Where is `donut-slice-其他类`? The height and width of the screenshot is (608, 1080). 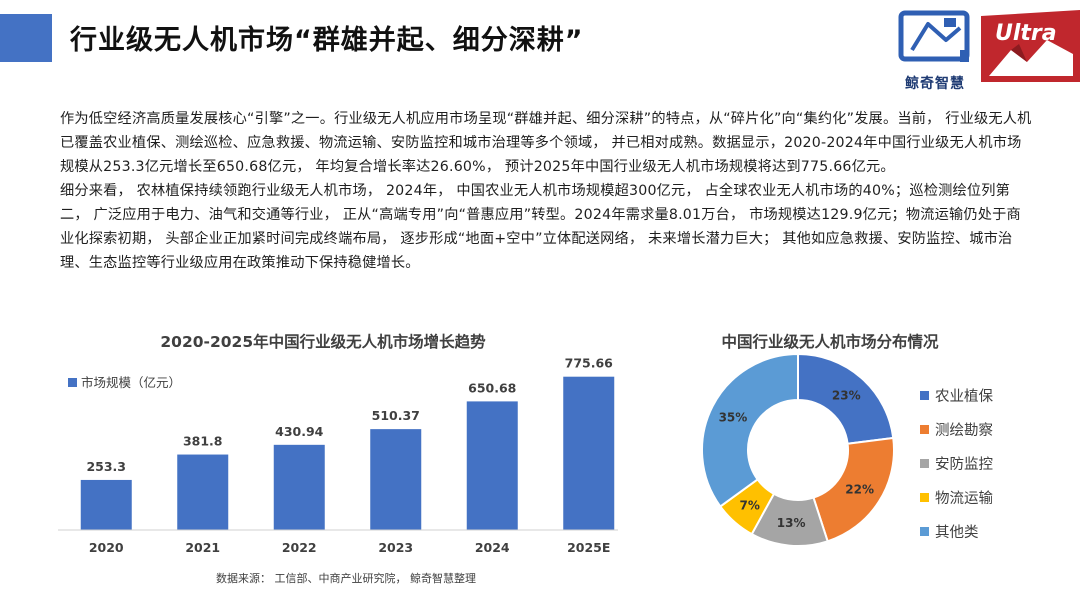
donut-slice-其他类 is located at coordinates (750, 430).